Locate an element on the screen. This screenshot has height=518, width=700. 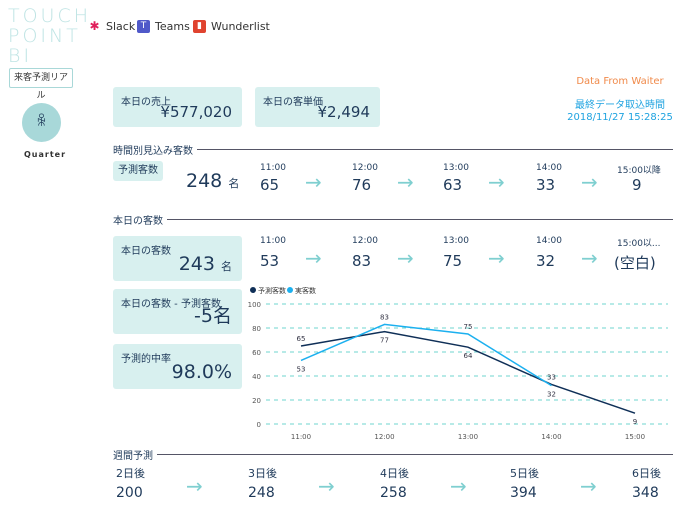
data-label: 53 is located at coordinates (301, 369).